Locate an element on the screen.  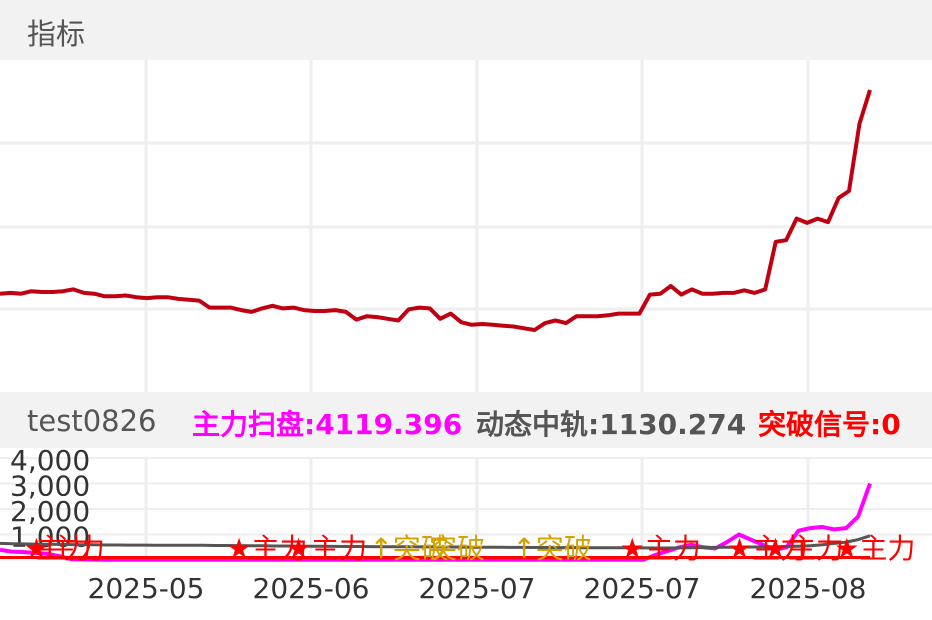
indicator-main-force-value: 主力扫盘:4119.396 is located at coordinates (327, 424).